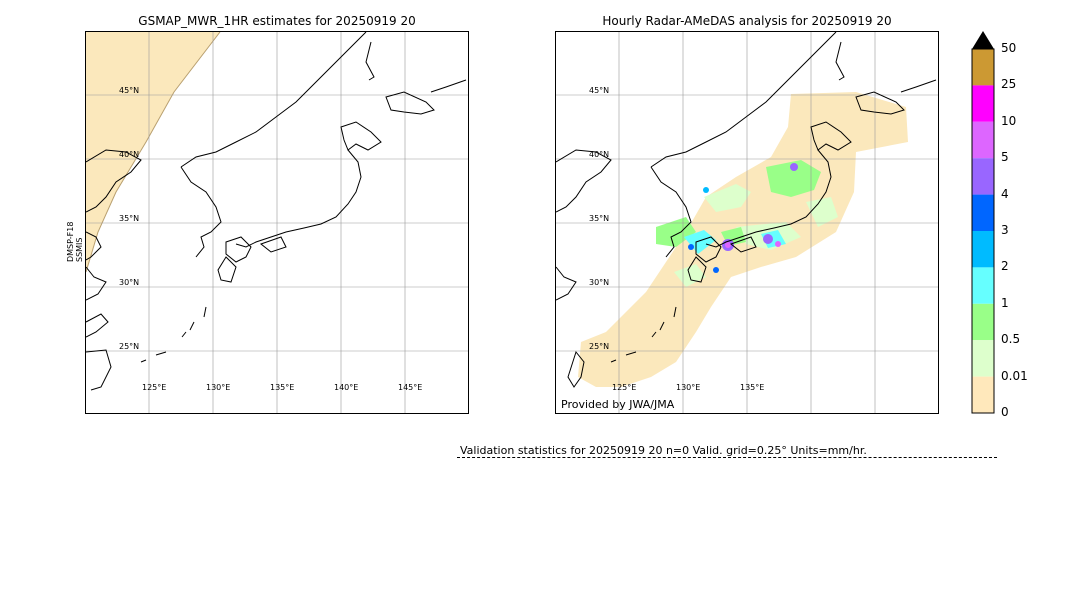 This screenshot has width=1080, height=612. Describe the element at coordinates (154, 387) in the screenshot. I see `left-lon-label: 125°E` at that location.